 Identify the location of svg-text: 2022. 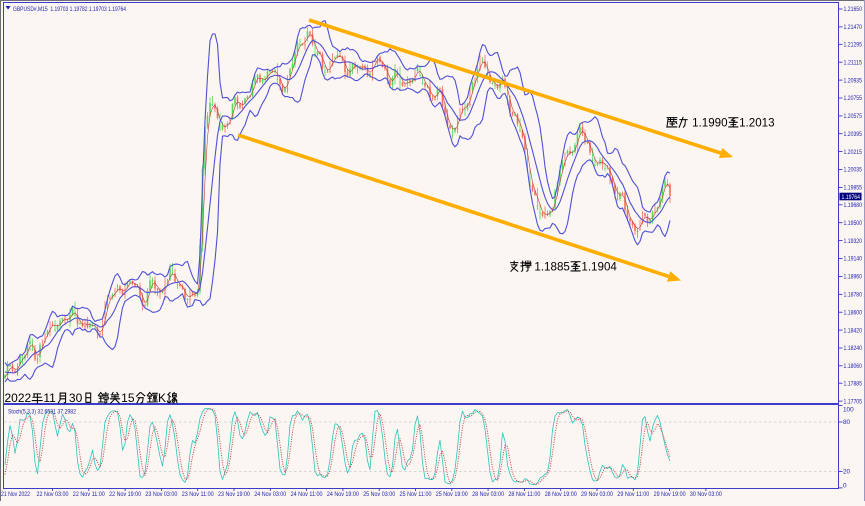
(18, 398).